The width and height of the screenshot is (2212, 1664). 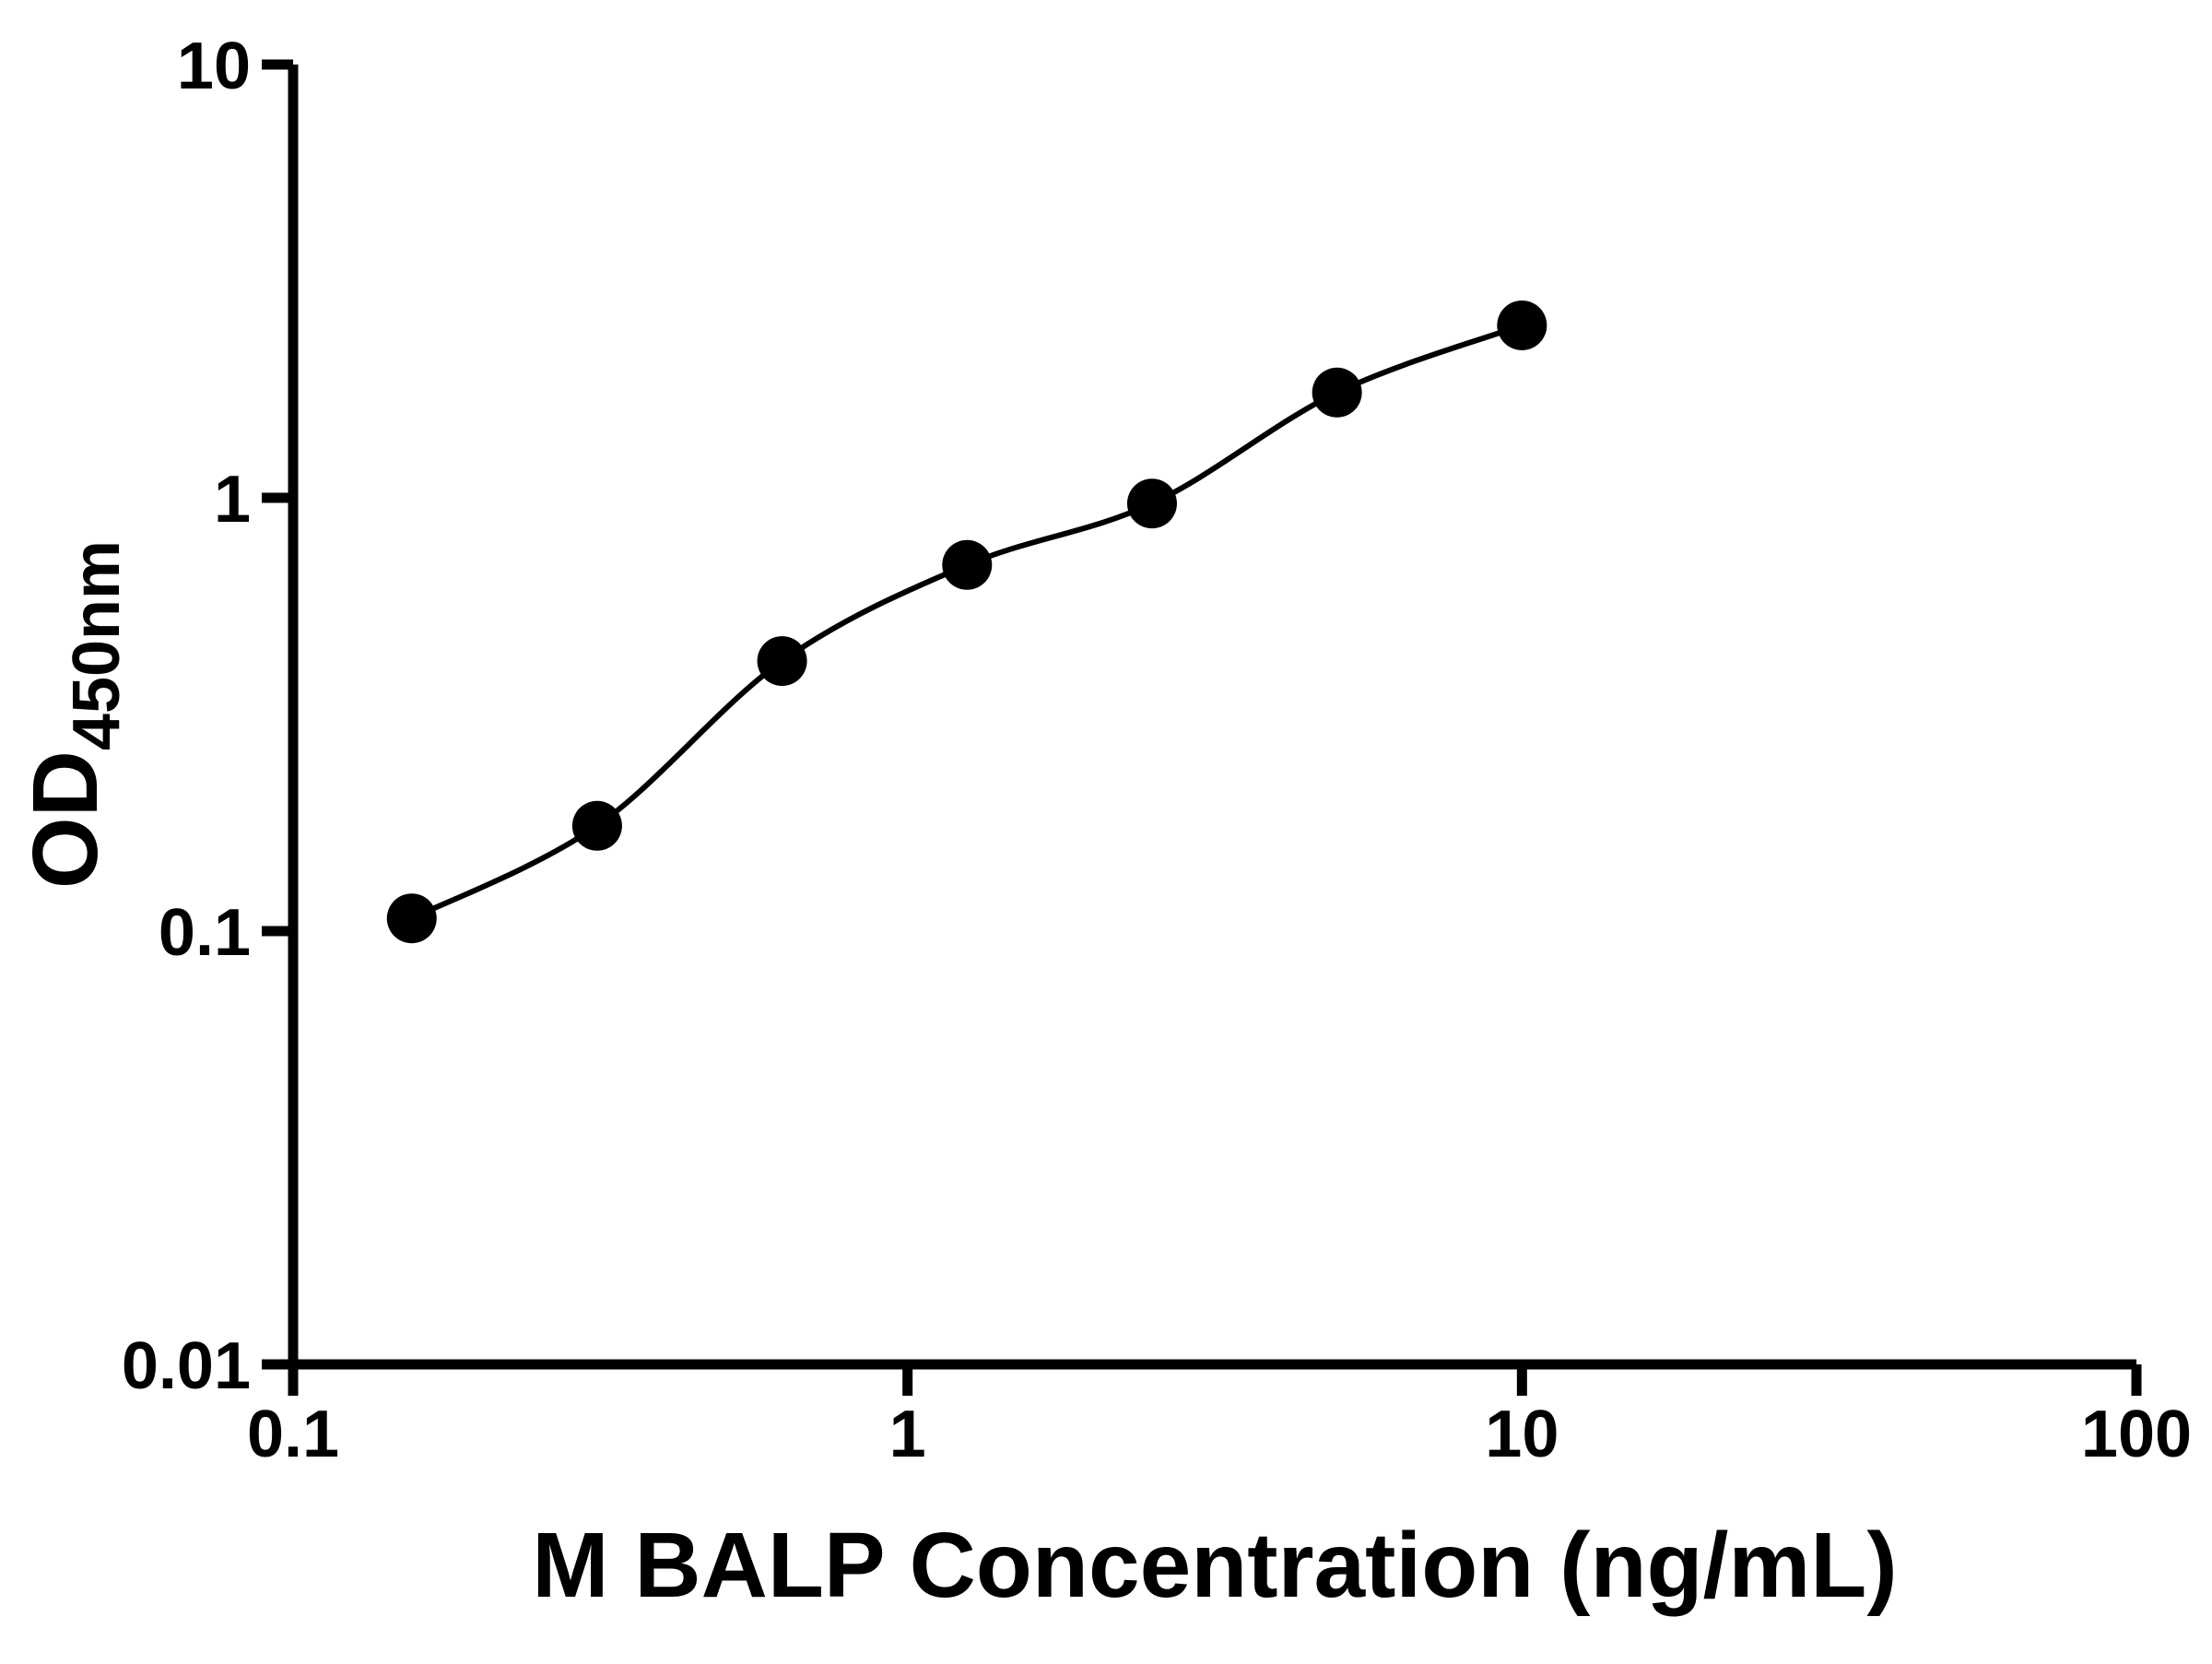 What do you see at coordinates (232, 500) in the screenshot?
I see `y-tick-label: 1` at bounding box center [232, 500].